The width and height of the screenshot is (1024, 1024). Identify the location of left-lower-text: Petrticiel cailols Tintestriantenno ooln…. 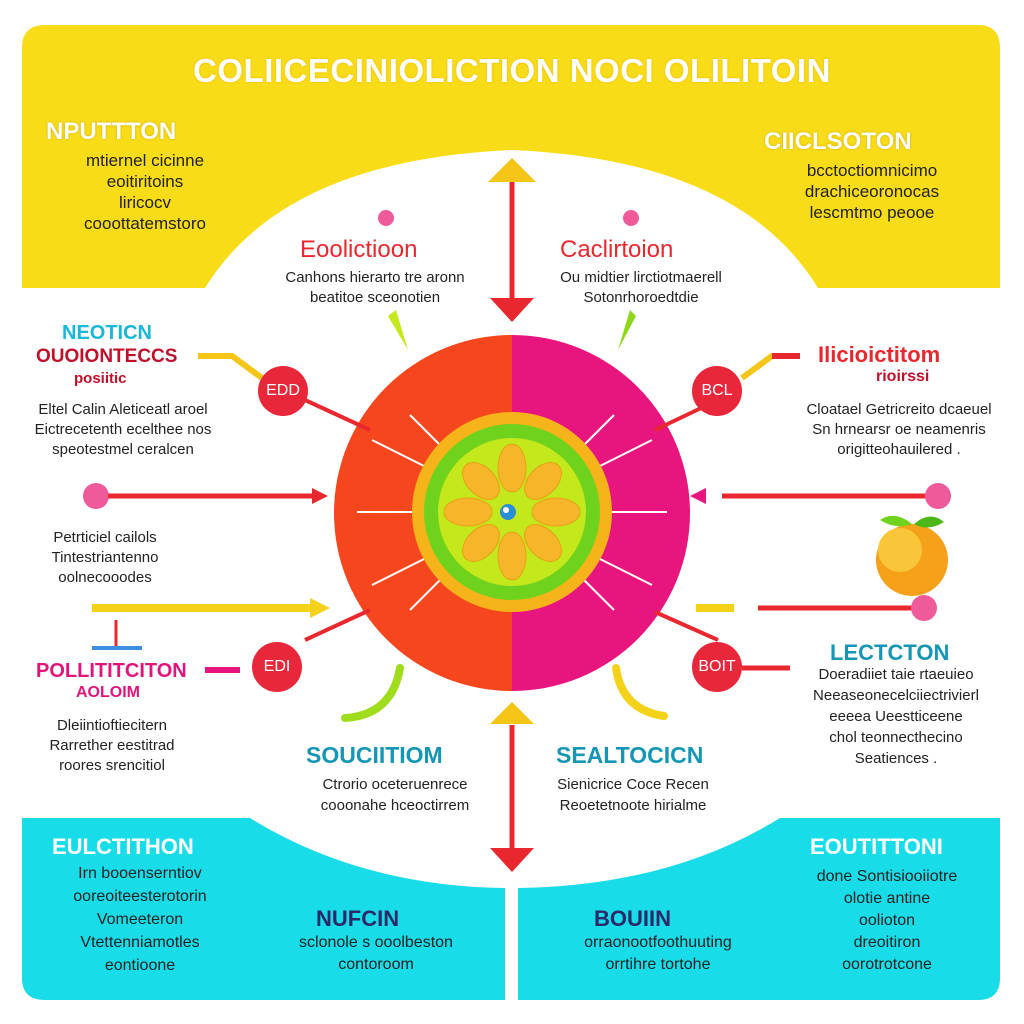
(105, 558).